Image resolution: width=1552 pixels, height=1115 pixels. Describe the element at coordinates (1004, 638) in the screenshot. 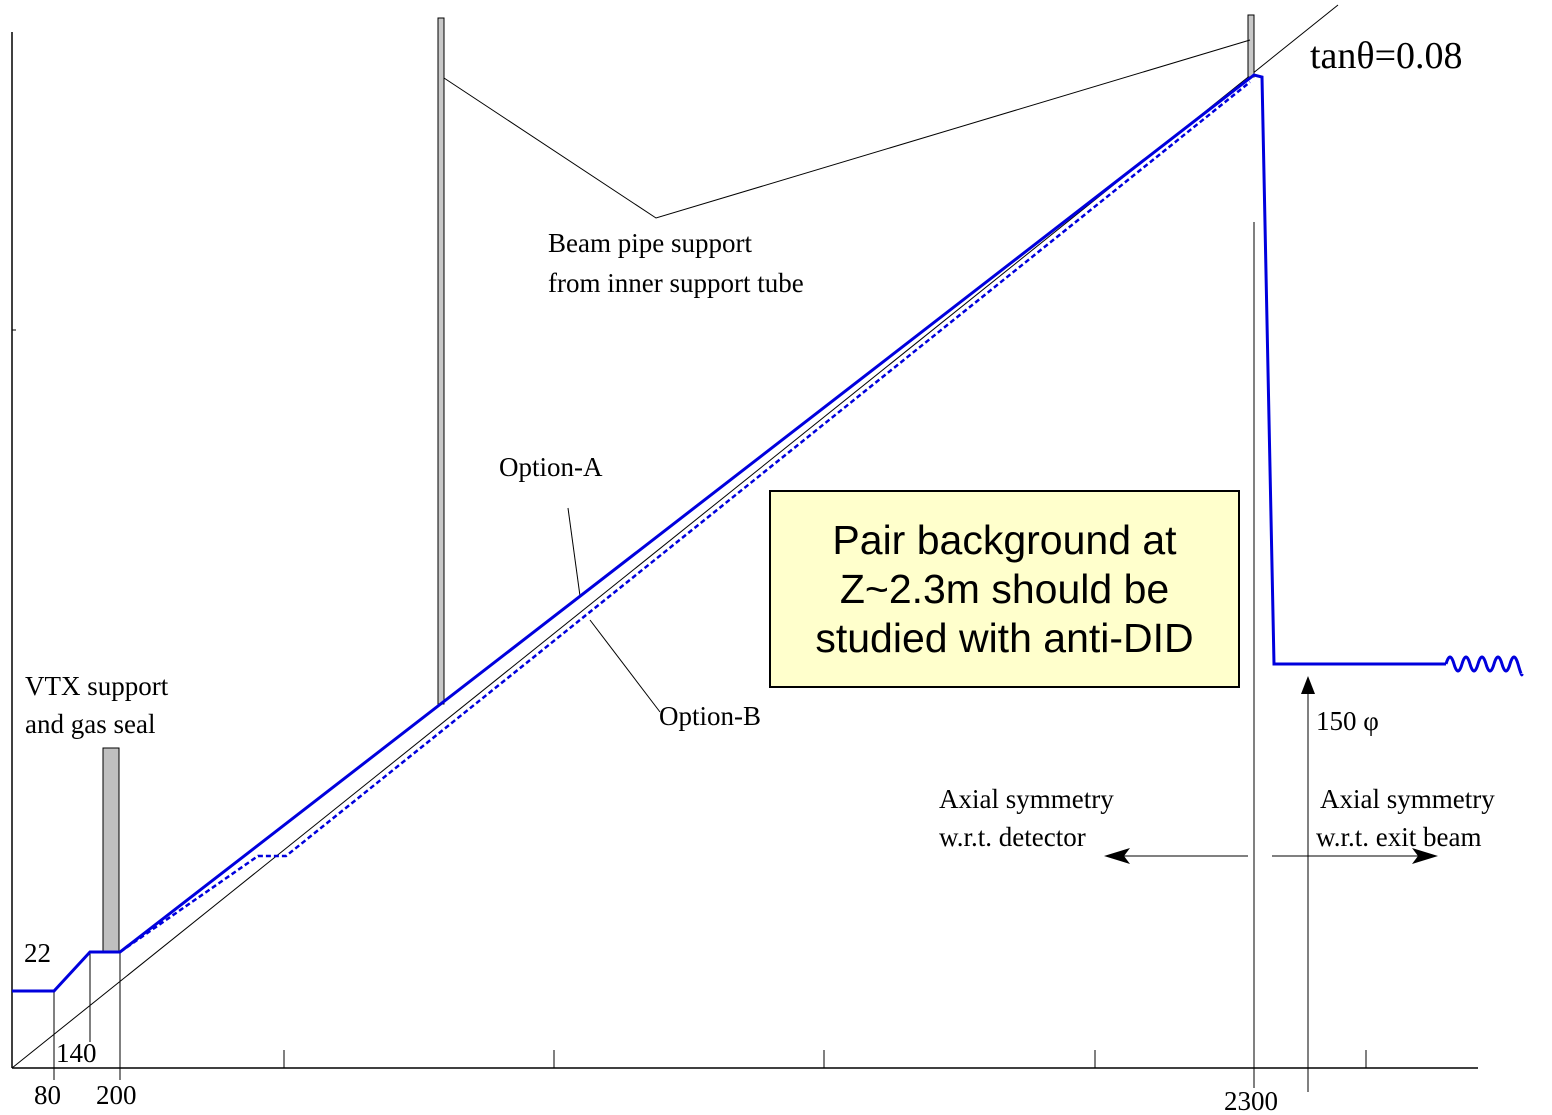

I see `note-line-3: studied with anti-DID` at that location.